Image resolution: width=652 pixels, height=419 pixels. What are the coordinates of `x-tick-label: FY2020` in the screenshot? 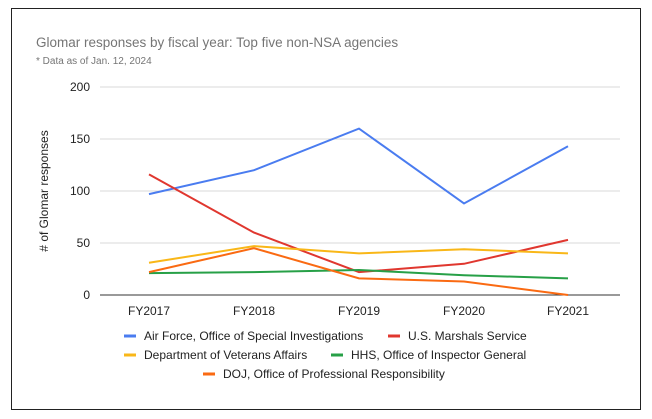 It's located at (464, 311).